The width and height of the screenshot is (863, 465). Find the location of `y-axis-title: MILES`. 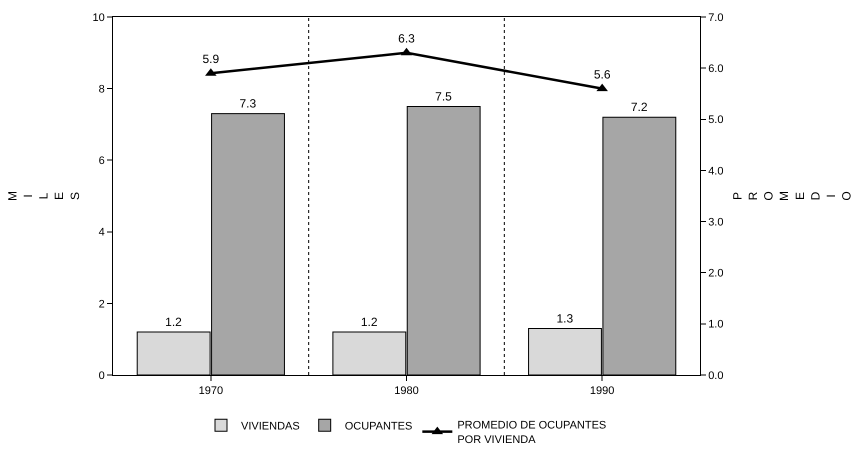

y-axis-title: MILES is located at coordinates (43, 196).